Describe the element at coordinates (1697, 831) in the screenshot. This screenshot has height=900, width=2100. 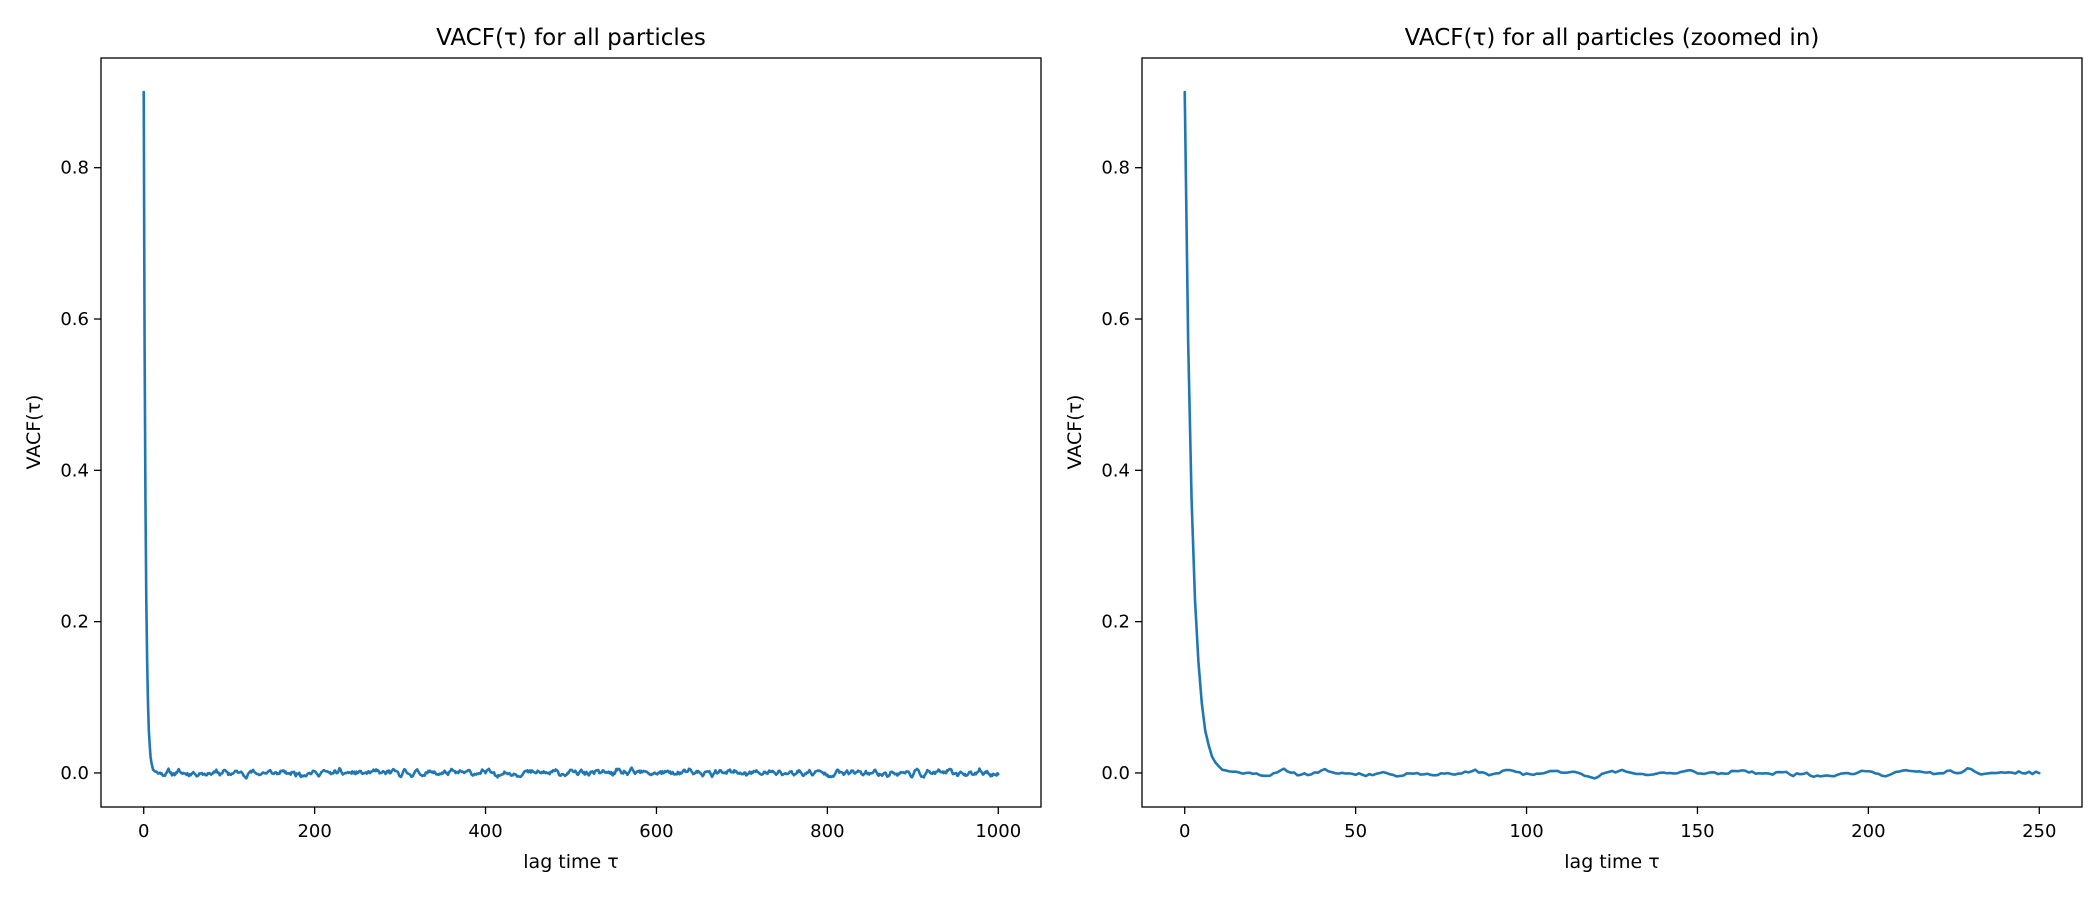
I see `x-tick-label: 150` at that location.